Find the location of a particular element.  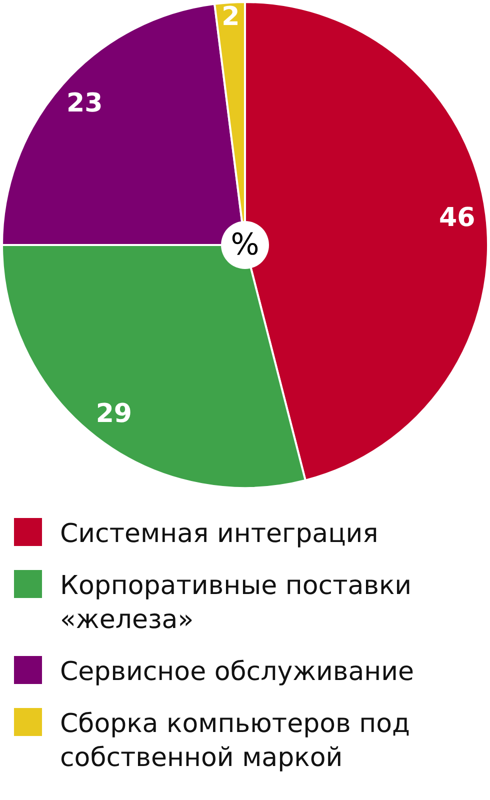

data-label: 2 is located at coordinates (231, 17).